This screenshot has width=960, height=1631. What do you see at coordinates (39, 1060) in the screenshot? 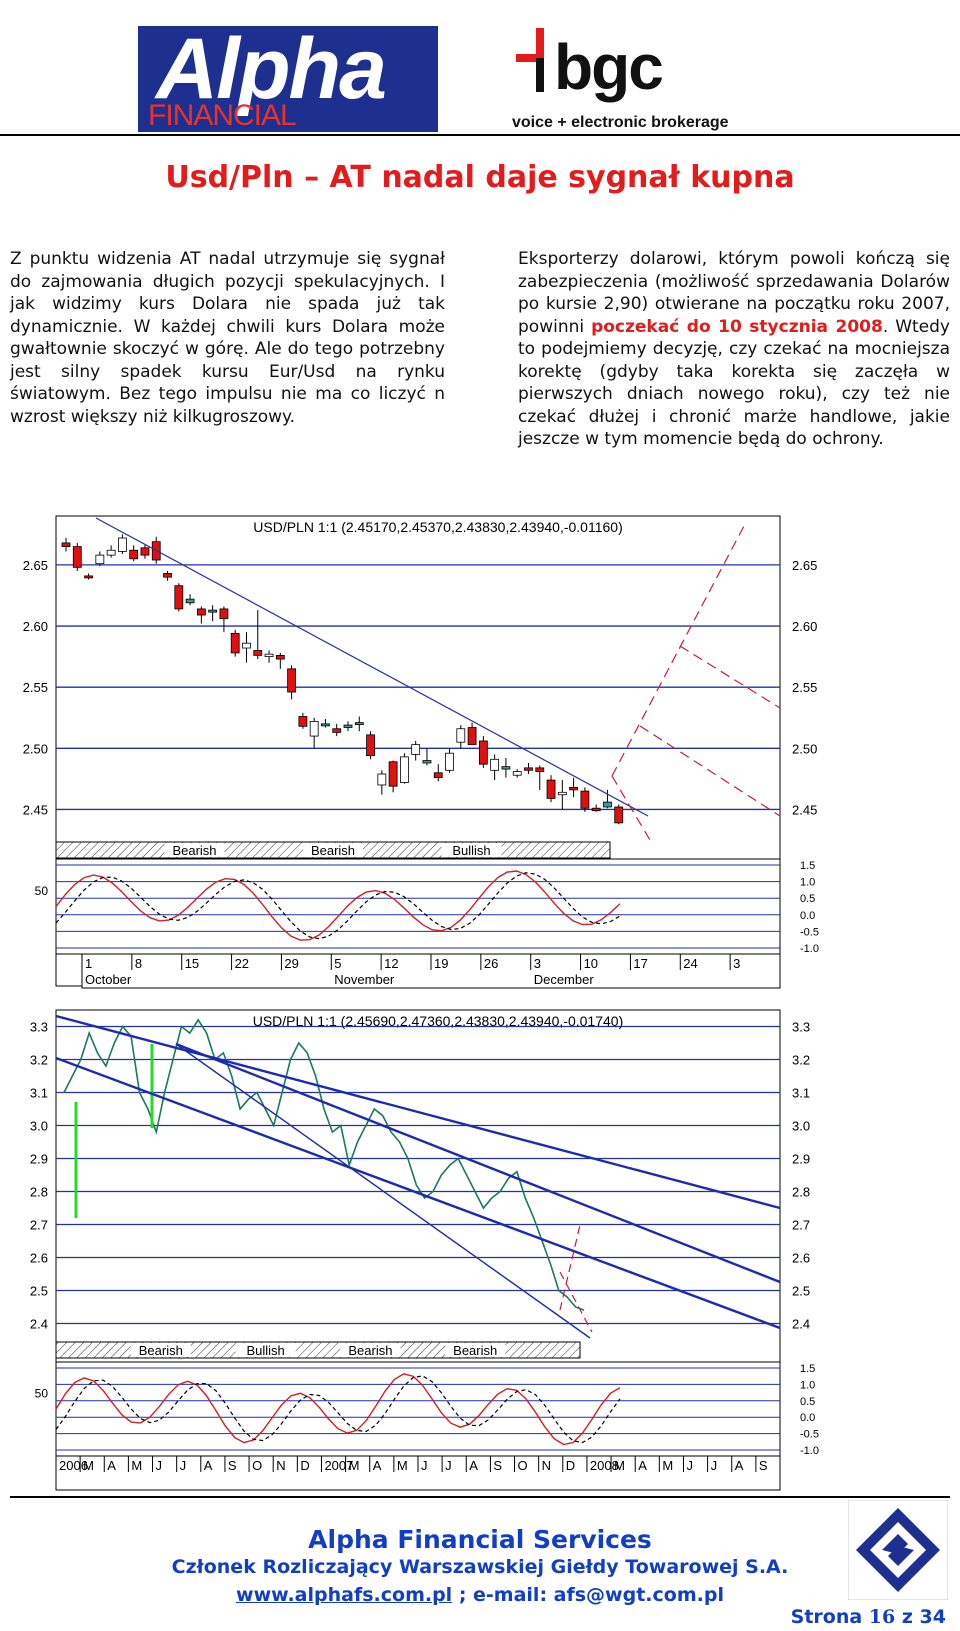
I see `y-tick-left: 3.2` at bounding box center [39, 1060].